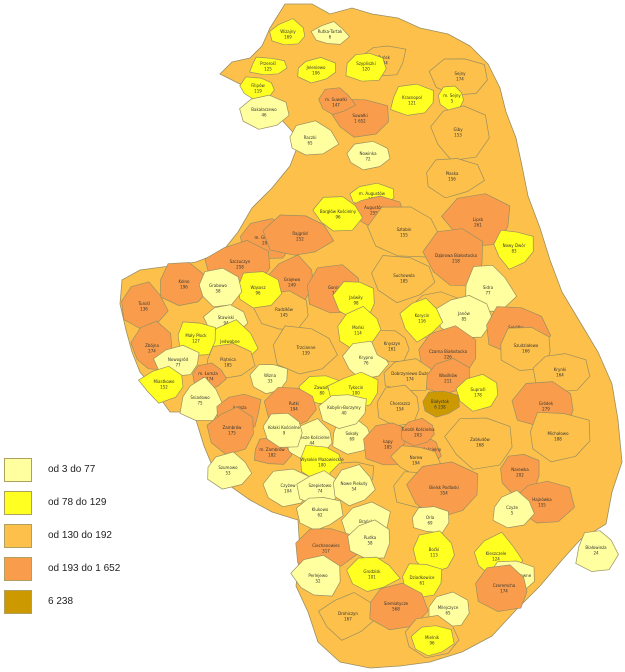  I want to click on region-value-label: 40, so click(344, 413).